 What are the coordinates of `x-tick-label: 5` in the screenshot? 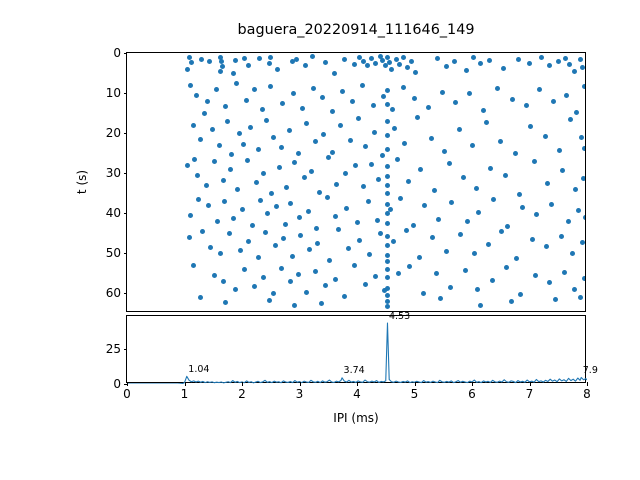 It's located at (414, 394).